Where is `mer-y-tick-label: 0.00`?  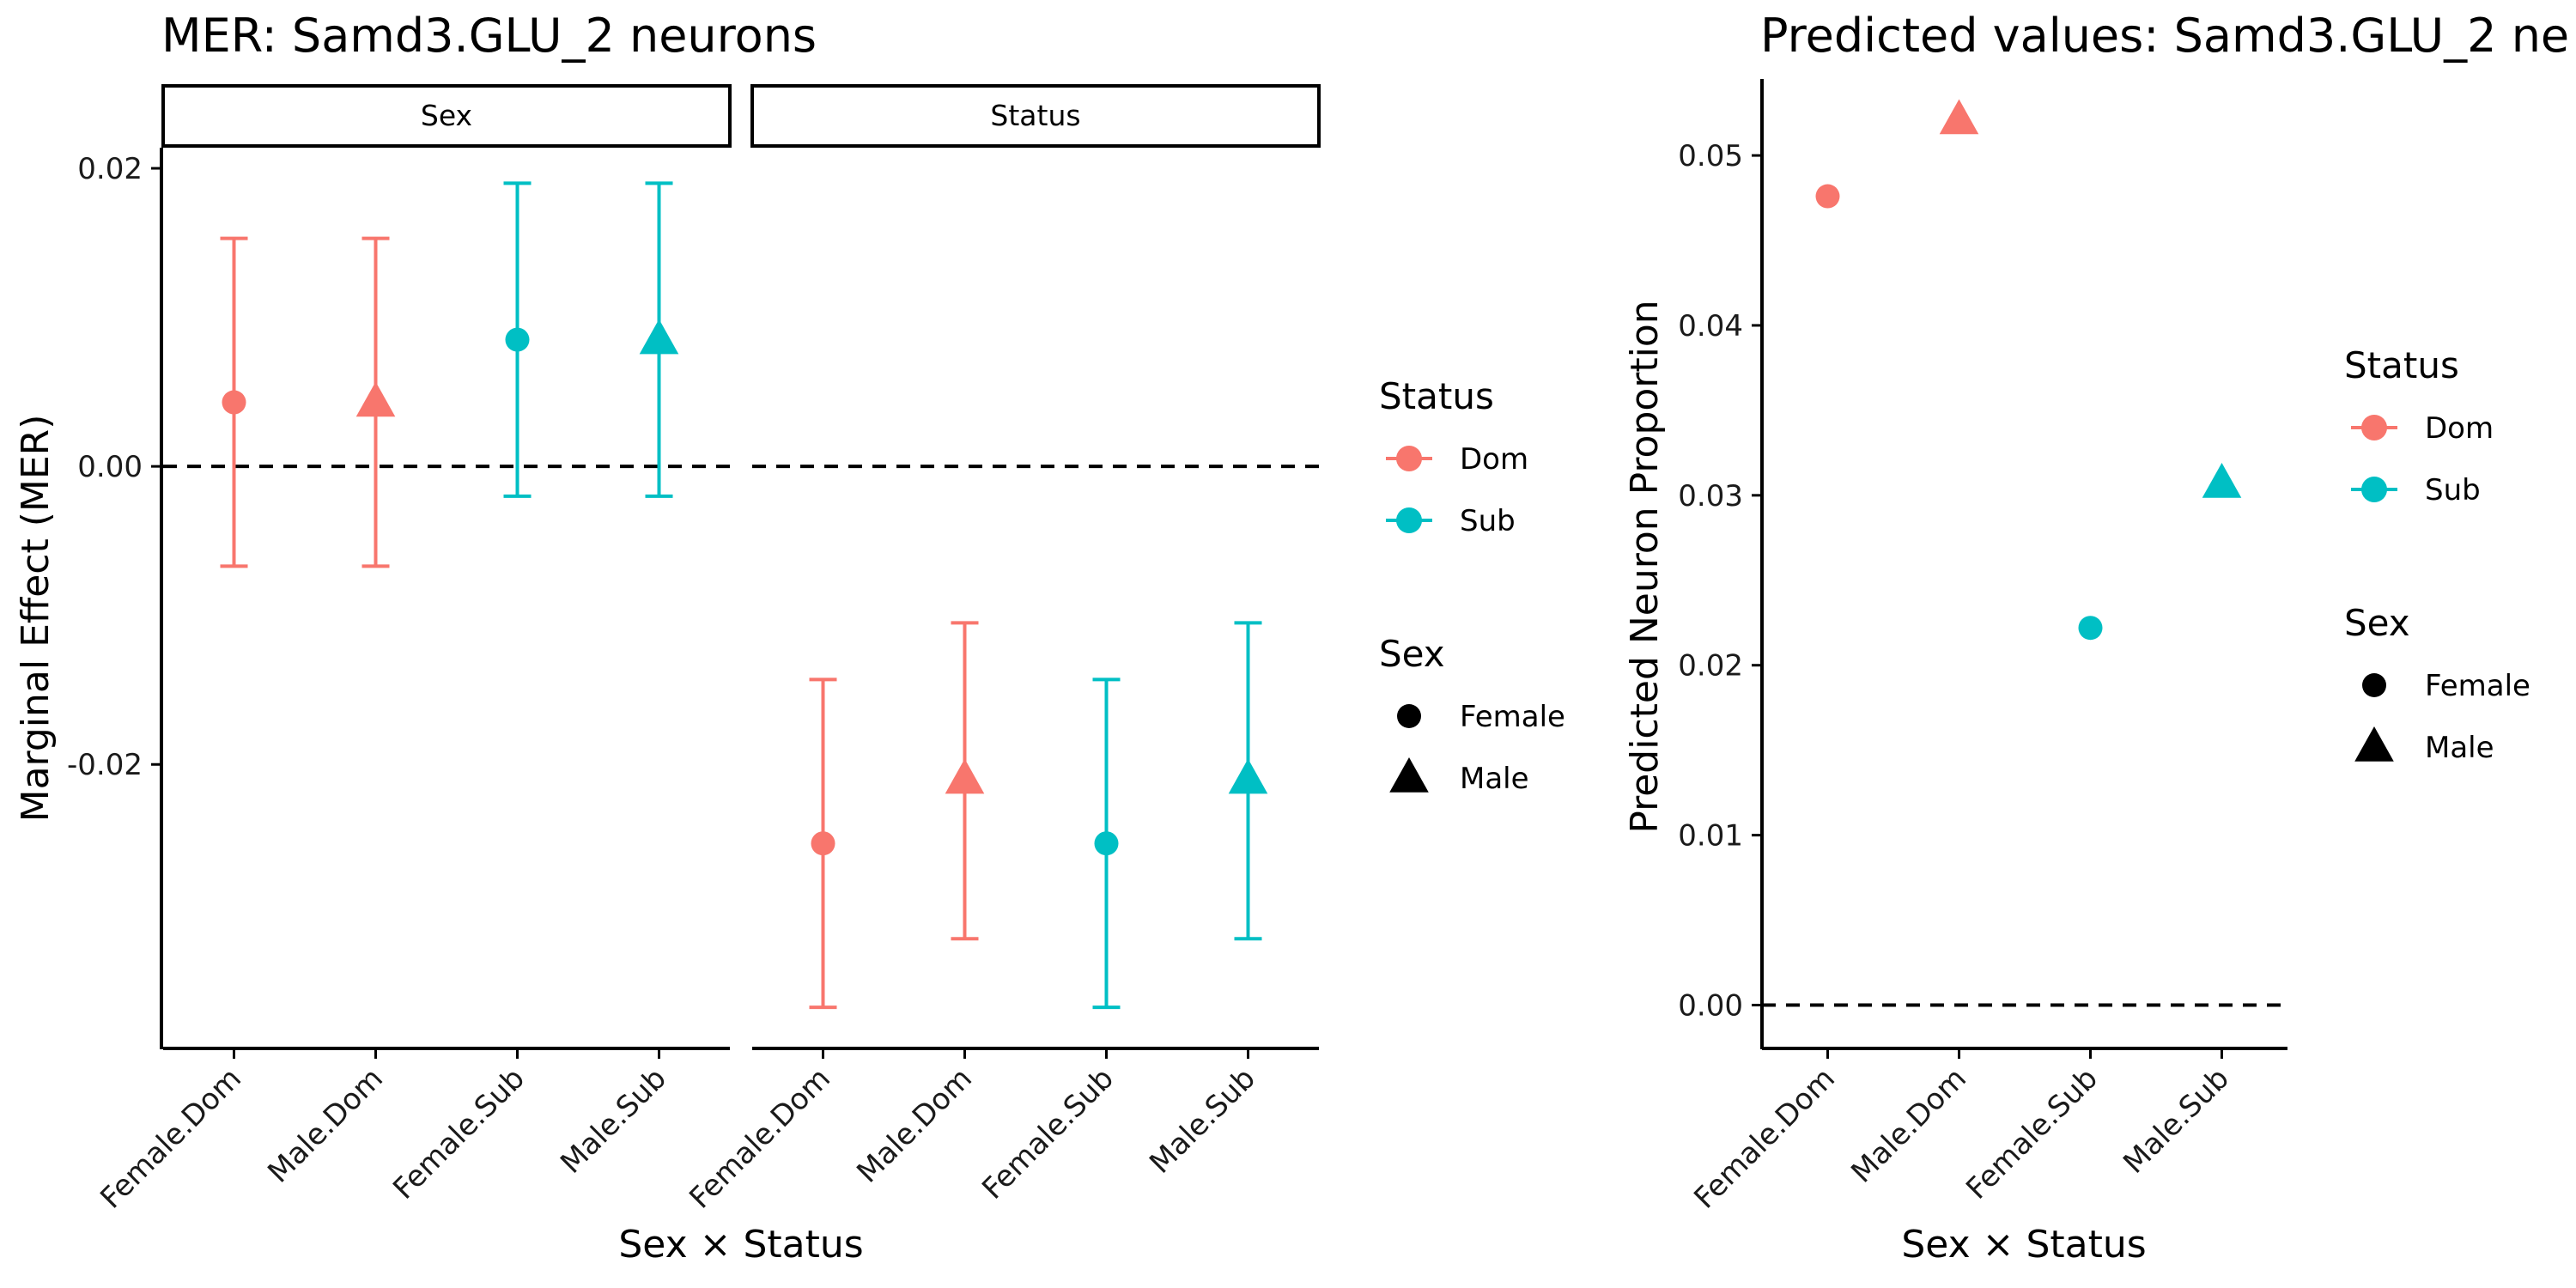
mer-y-tick-label: 0.00 is located at coordinates (110, 467).